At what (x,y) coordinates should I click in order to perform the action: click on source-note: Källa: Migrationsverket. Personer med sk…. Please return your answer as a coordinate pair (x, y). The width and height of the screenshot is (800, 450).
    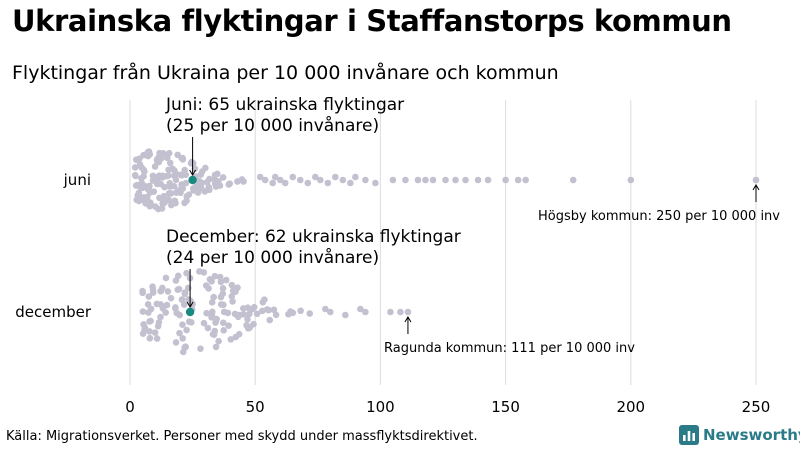
    Looking at the image, I should click on (242, 436).